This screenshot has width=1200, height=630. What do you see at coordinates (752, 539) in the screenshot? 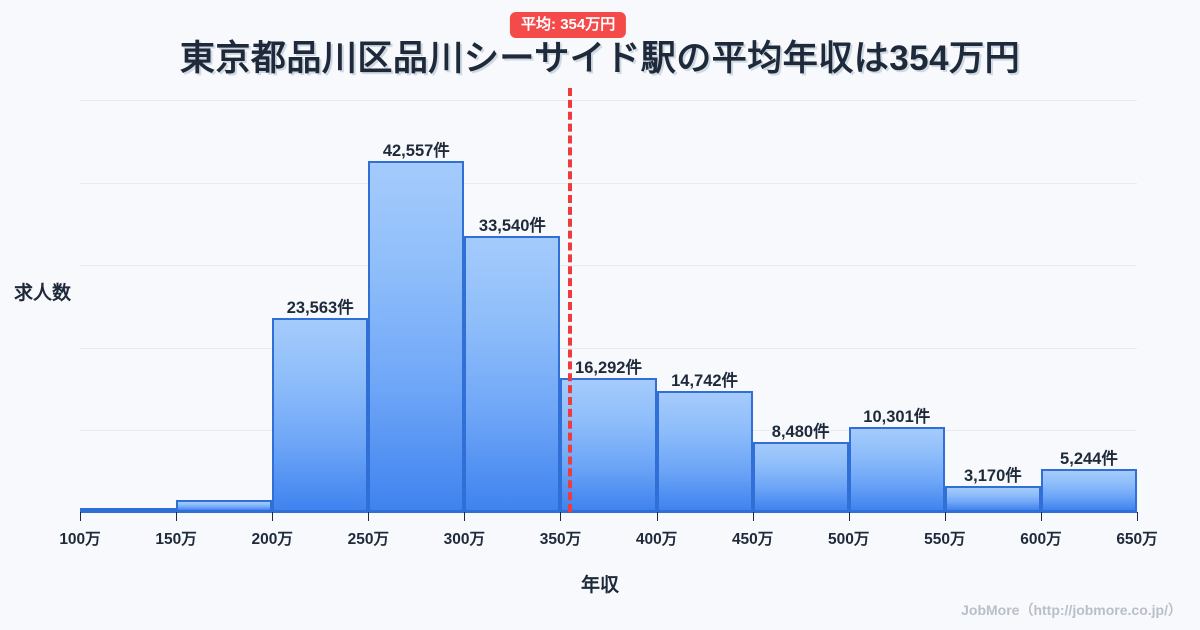
I see `x-tick-label: 450万` at bounding box center [752, 539].